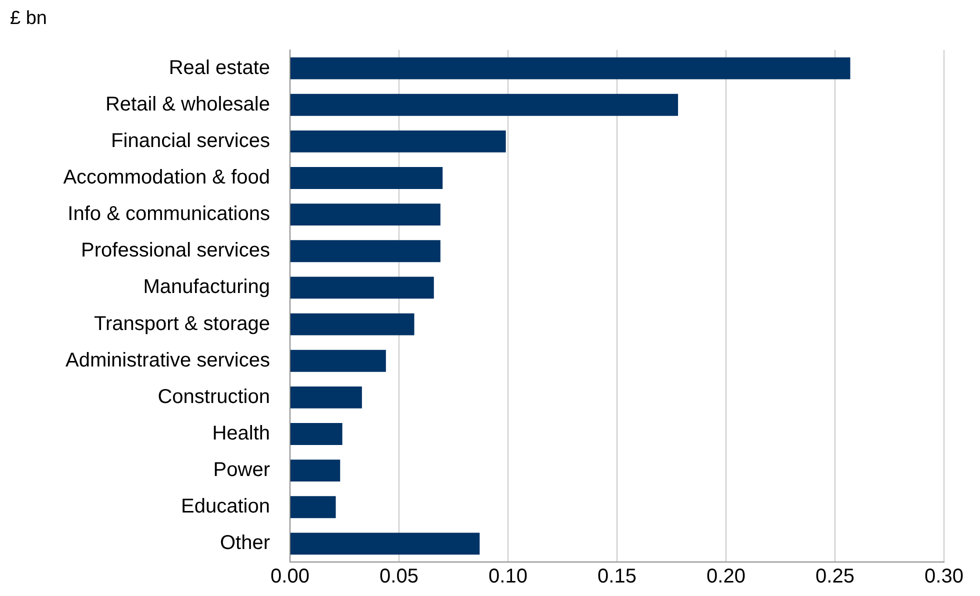  Describe the element at coordinates (617, 577) in the screenshot. I see `x-tick-label: 0.15` at that location.